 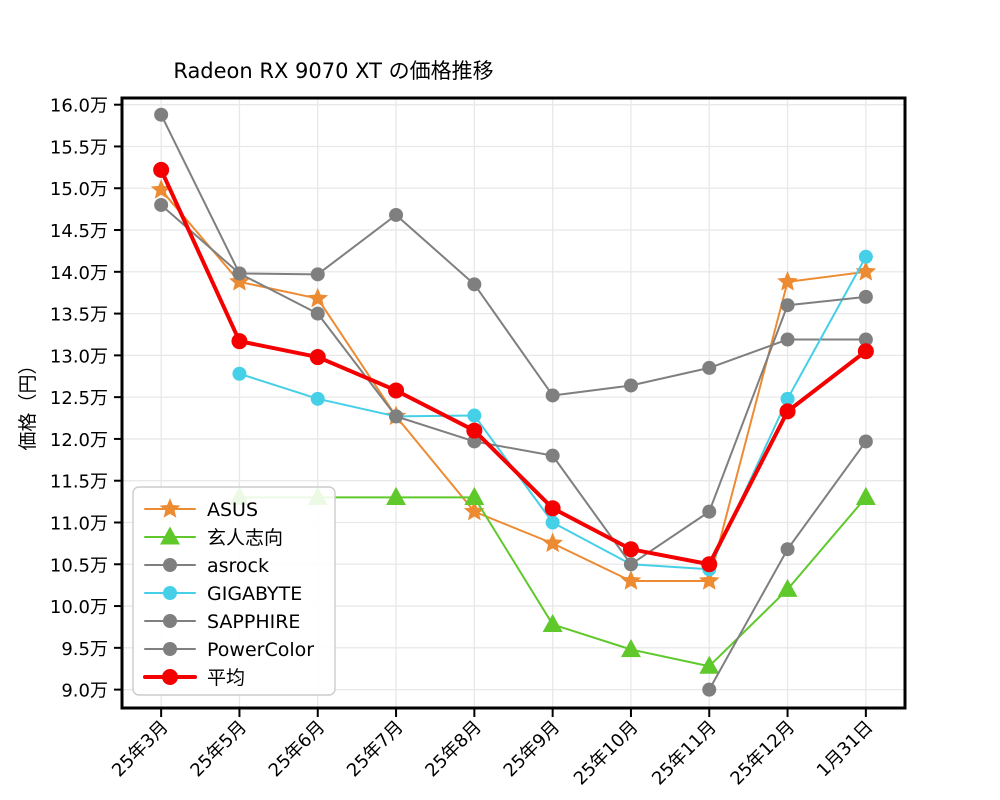 I want to click on legend-label: 玄人志向, so click(x=245, y=538).